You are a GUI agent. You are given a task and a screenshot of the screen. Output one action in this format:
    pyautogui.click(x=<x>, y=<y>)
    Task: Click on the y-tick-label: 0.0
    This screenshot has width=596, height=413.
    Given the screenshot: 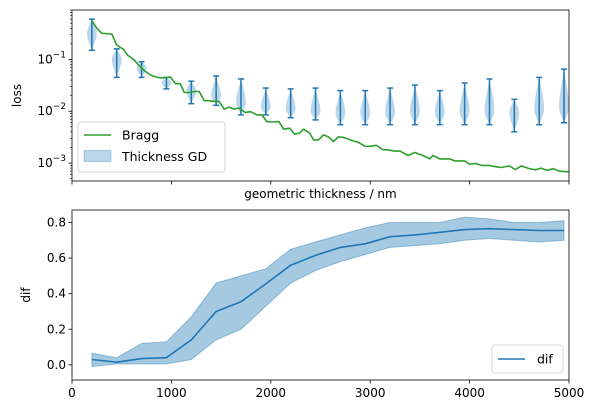 What is the action you would take?
    pyautogui.click(x=56, y=365)
    